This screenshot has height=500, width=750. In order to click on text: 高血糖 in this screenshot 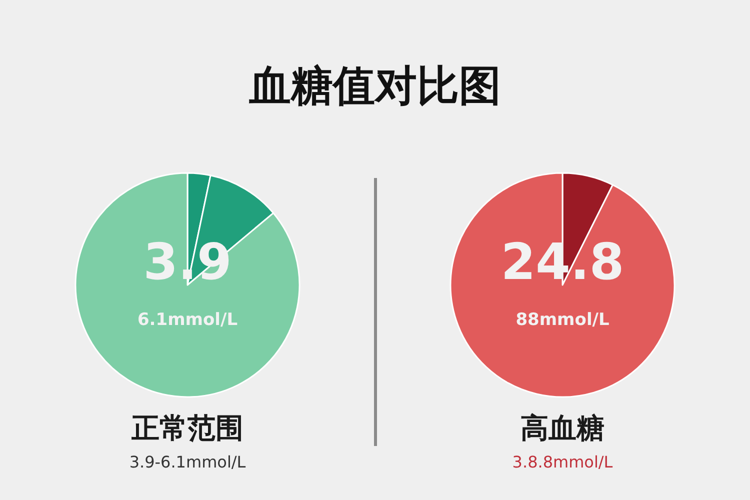, I will do `click(562, 428)`.